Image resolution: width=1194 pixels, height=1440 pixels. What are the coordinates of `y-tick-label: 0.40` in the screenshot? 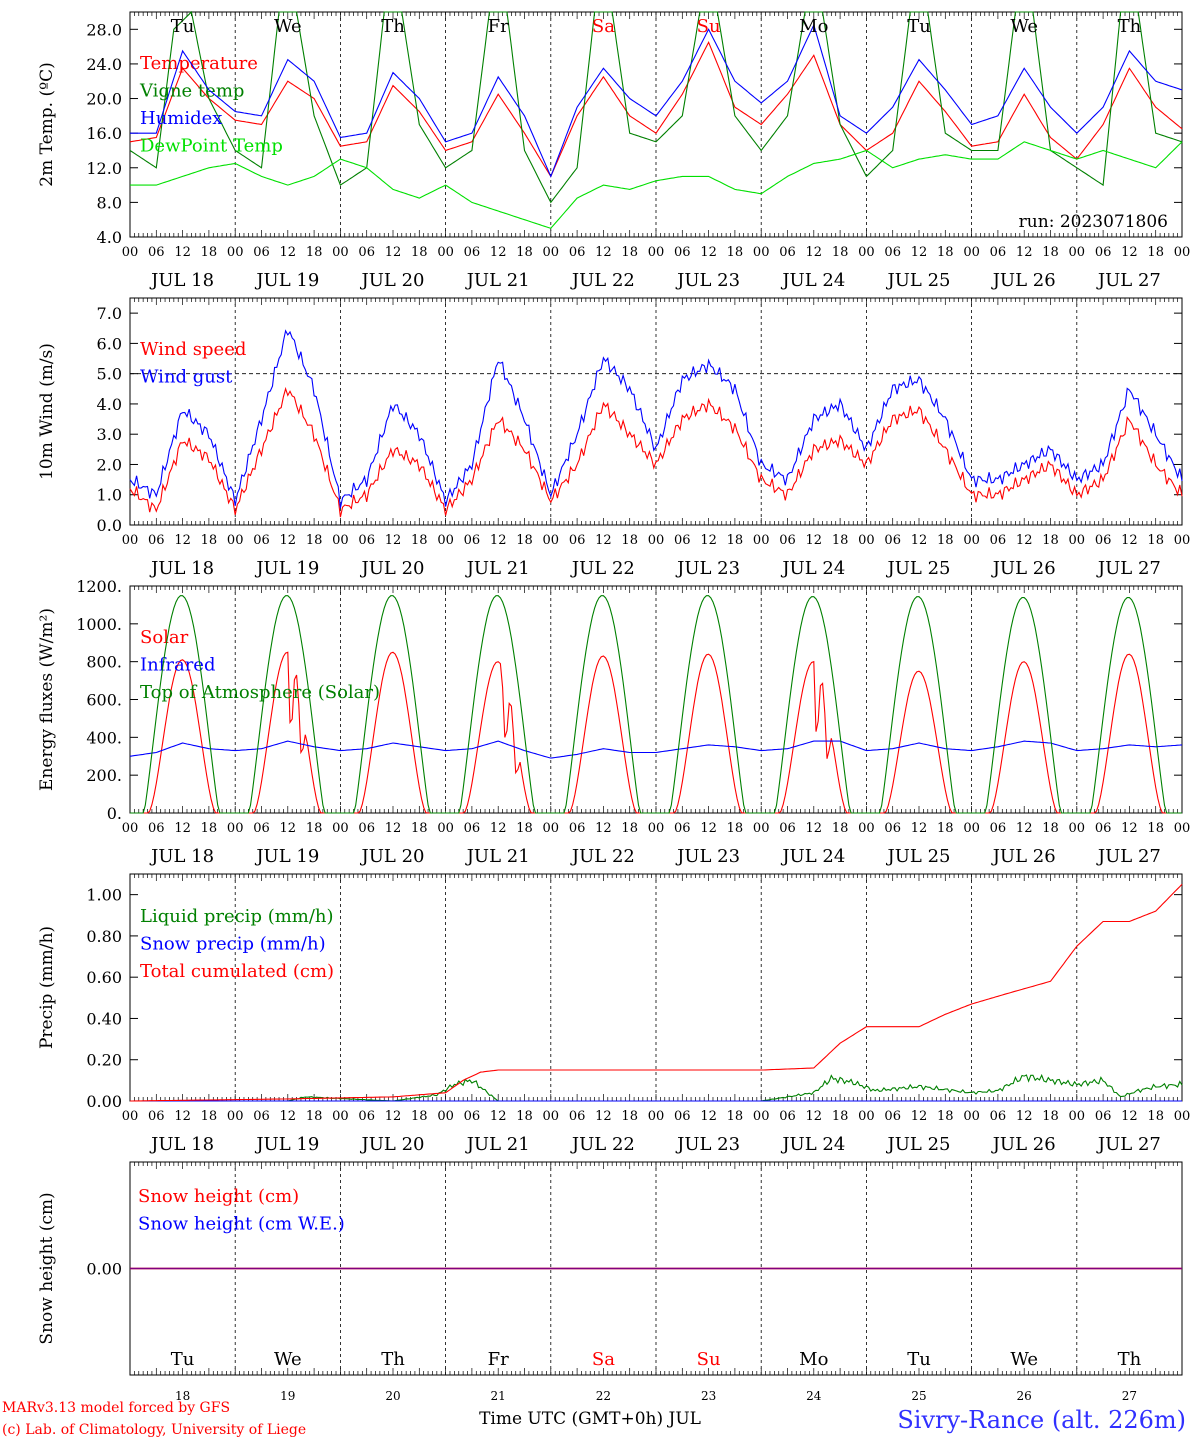 It's located at (104, 1018).